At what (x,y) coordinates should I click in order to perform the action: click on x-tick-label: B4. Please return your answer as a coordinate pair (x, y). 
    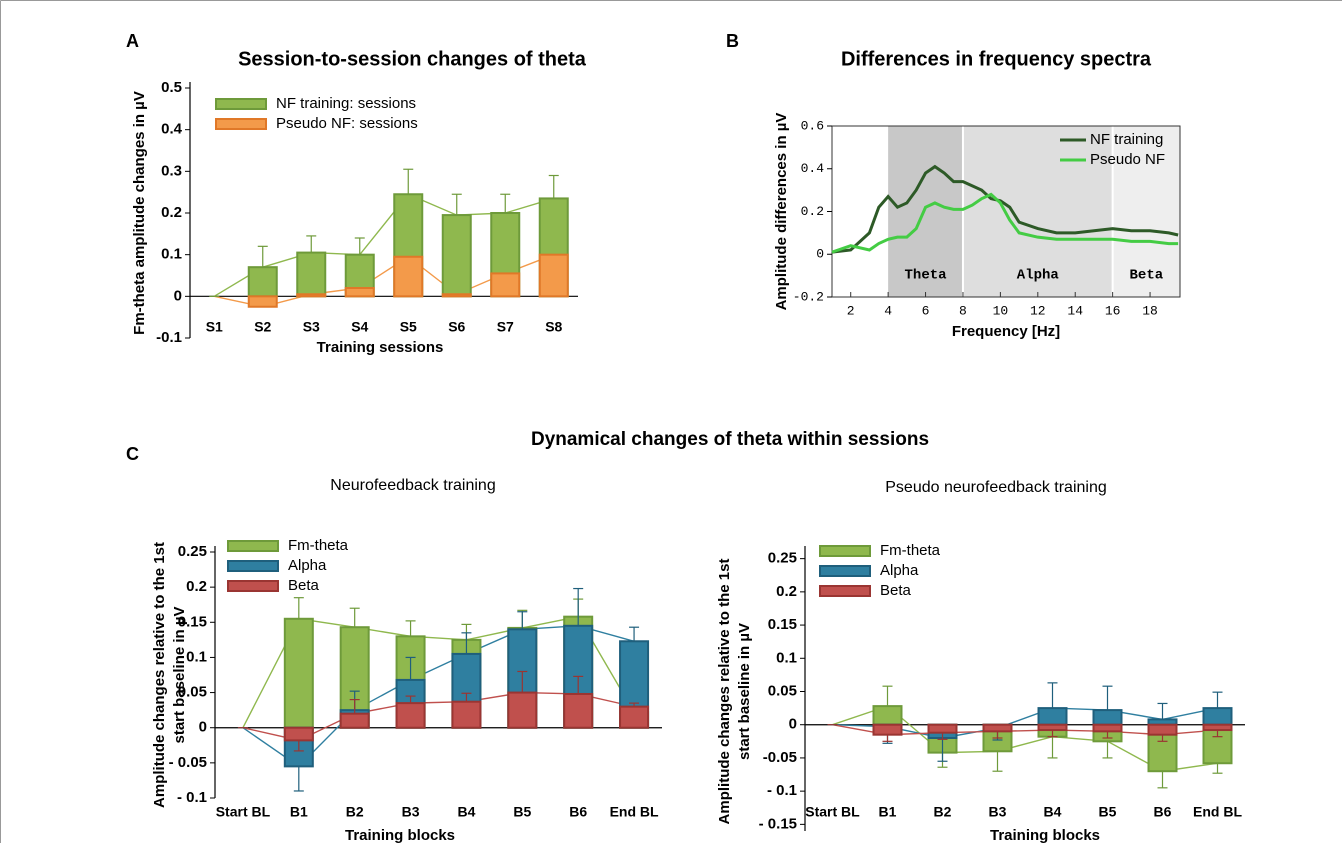
    Looking at the image, I should click on (1053, 812).